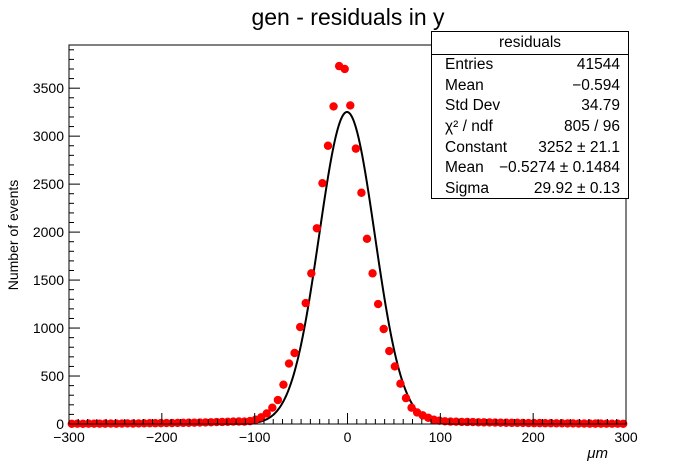 Image resolution: width=696 pixels, height=472 pixels. Describe the element at coordinates (48, 88) in the screenshot. I see `y-tick-label: 3500` at that location.